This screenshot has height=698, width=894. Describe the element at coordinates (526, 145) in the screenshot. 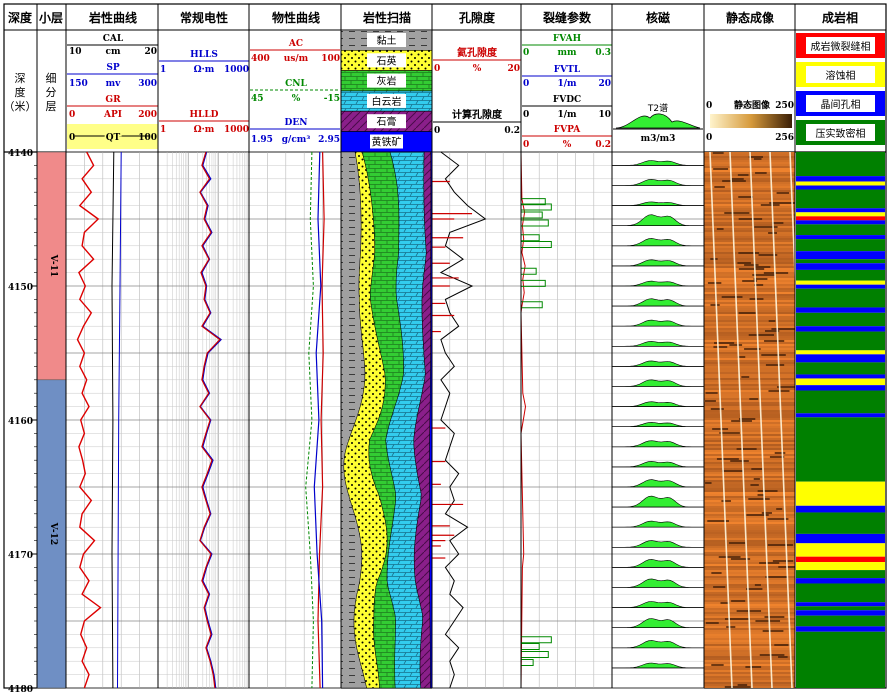

I see `fvpa-min: 0` at that location.